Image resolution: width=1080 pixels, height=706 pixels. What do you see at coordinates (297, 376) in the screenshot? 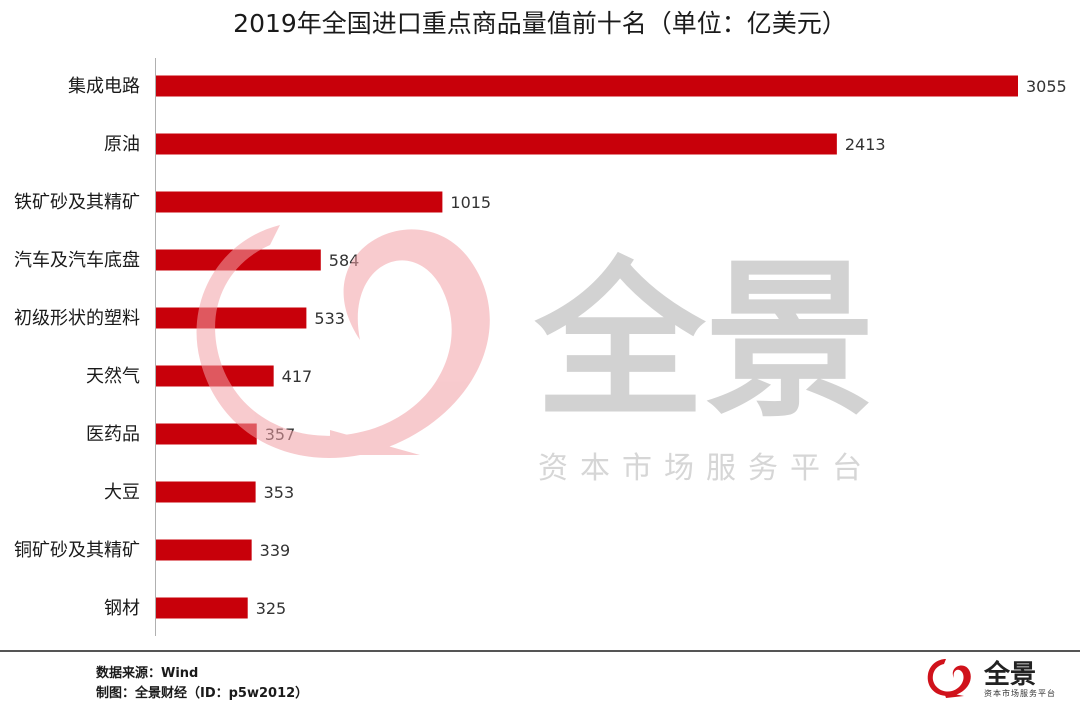
I see `value-label-5: 417` at bounding box center [297, 376].